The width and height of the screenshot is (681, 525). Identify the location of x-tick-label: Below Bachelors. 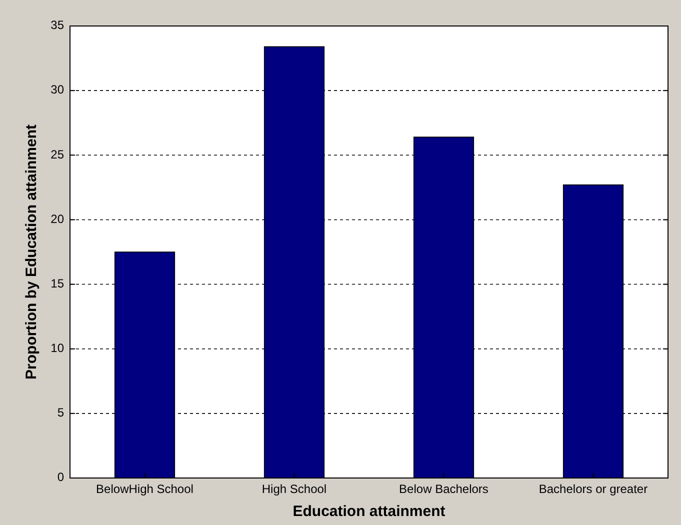
(443, 489).